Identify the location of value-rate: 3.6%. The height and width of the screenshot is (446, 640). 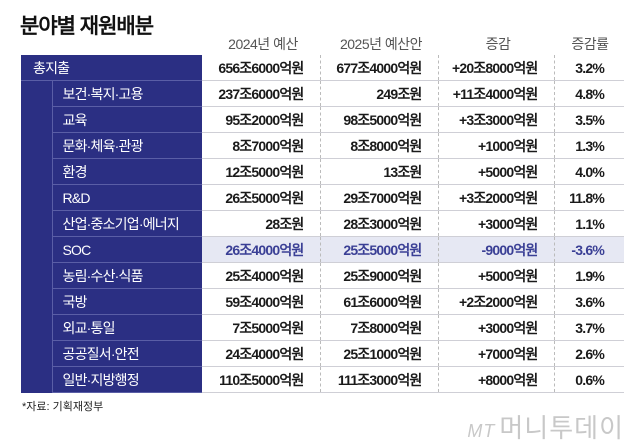
(588, 301).